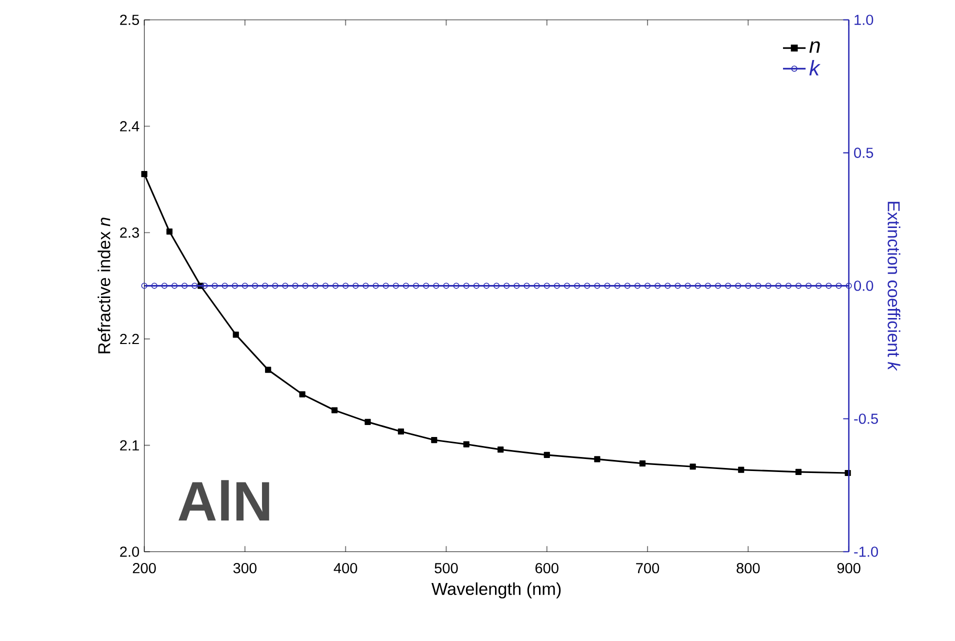 The width and height of the screenshot is (955, 641). Describe the element at coordinates (144, 568) in the screenshot. I see `x-tick-label: 200` at that location.